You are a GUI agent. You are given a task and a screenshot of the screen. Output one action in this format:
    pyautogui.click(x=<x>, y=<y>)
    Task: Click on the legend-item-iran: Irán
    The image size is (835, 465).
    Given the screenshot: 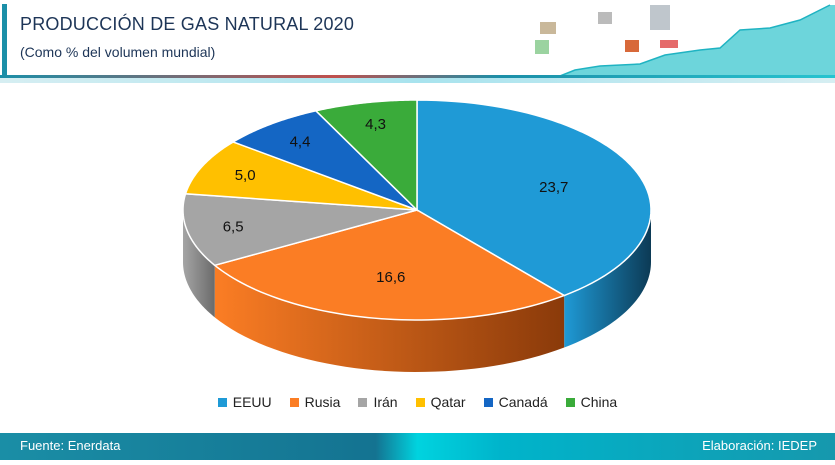 What is the action you would take?
    pyautogui.click(x=378, y=402)
    